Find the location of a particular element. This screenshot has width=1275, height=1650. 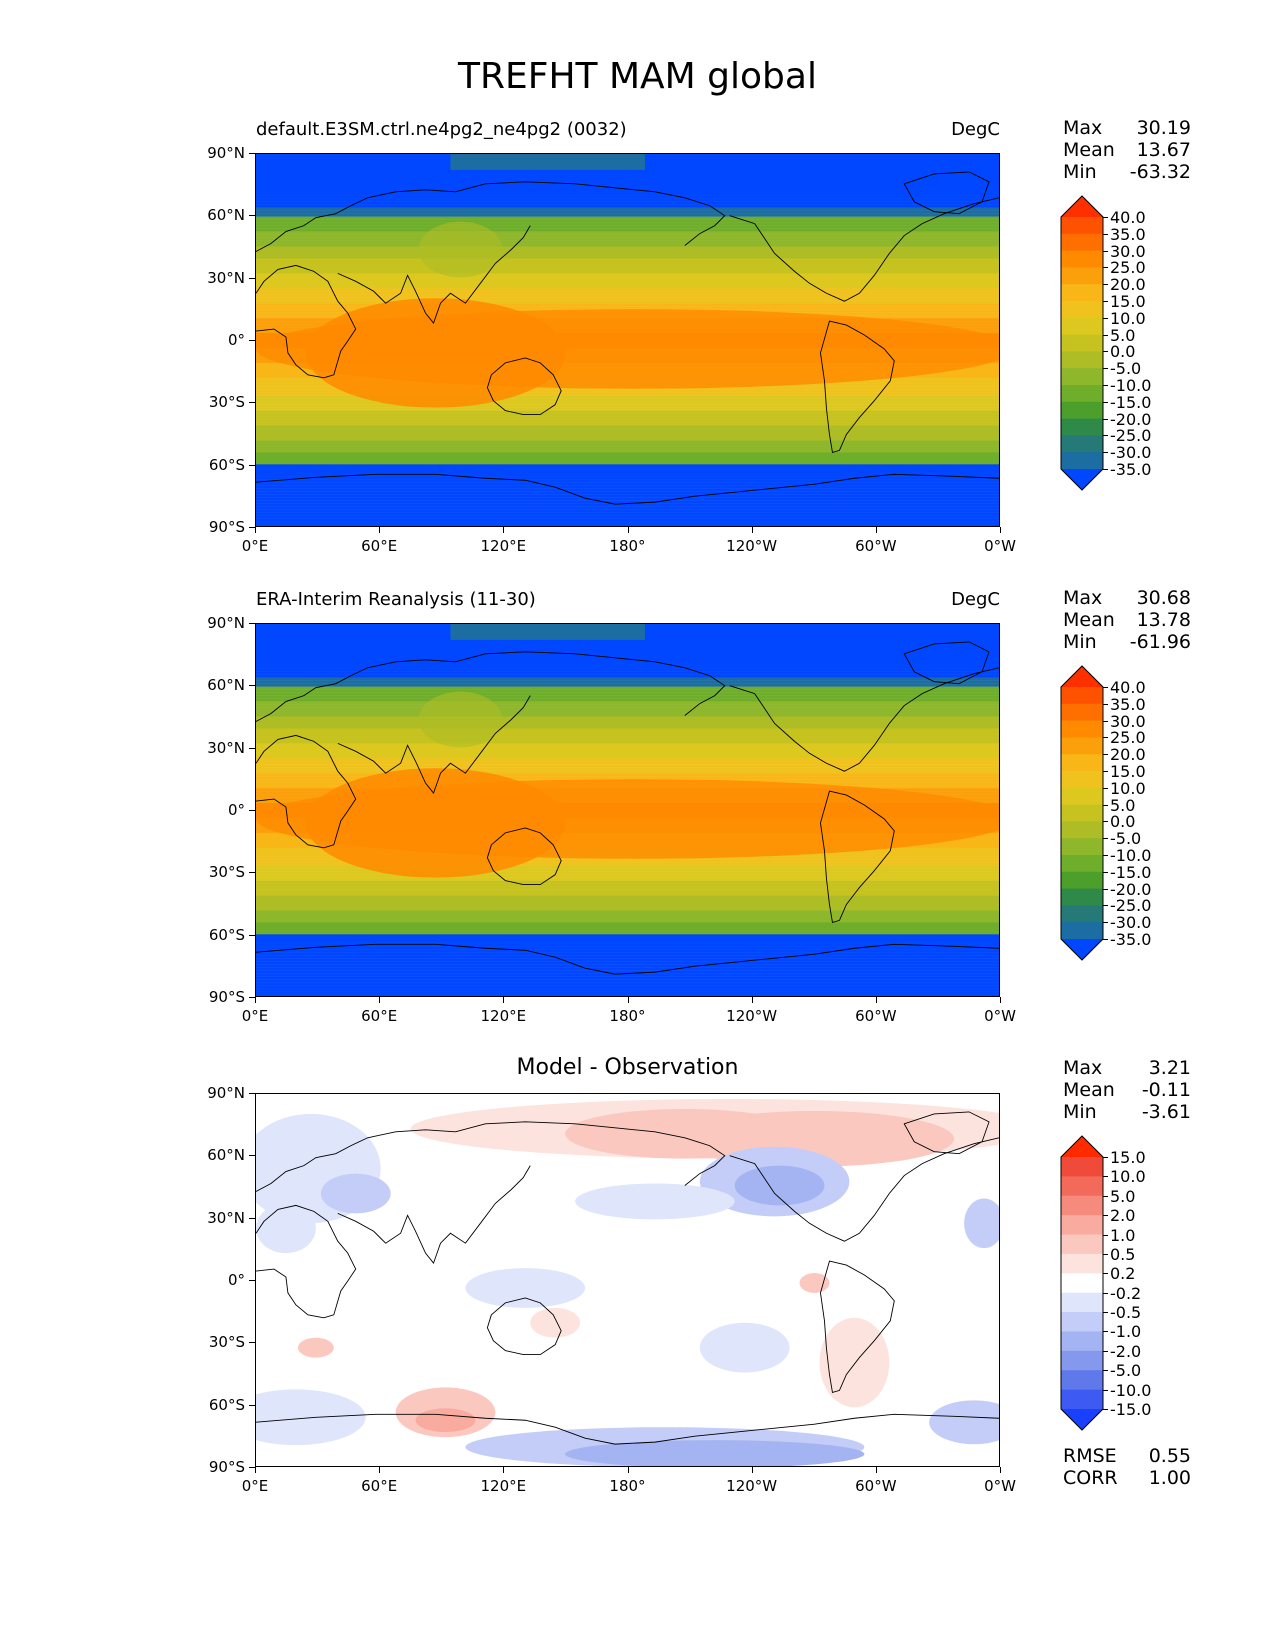

map-plot is located at coordinates (627, 1280).